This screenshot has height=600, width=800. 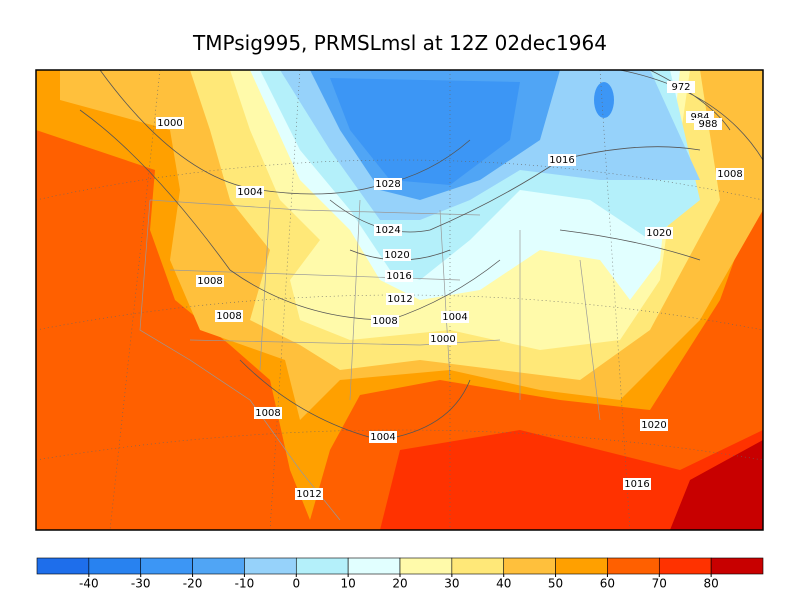 I want to click on isobar-label: 1028, so click(x=387, y=184).